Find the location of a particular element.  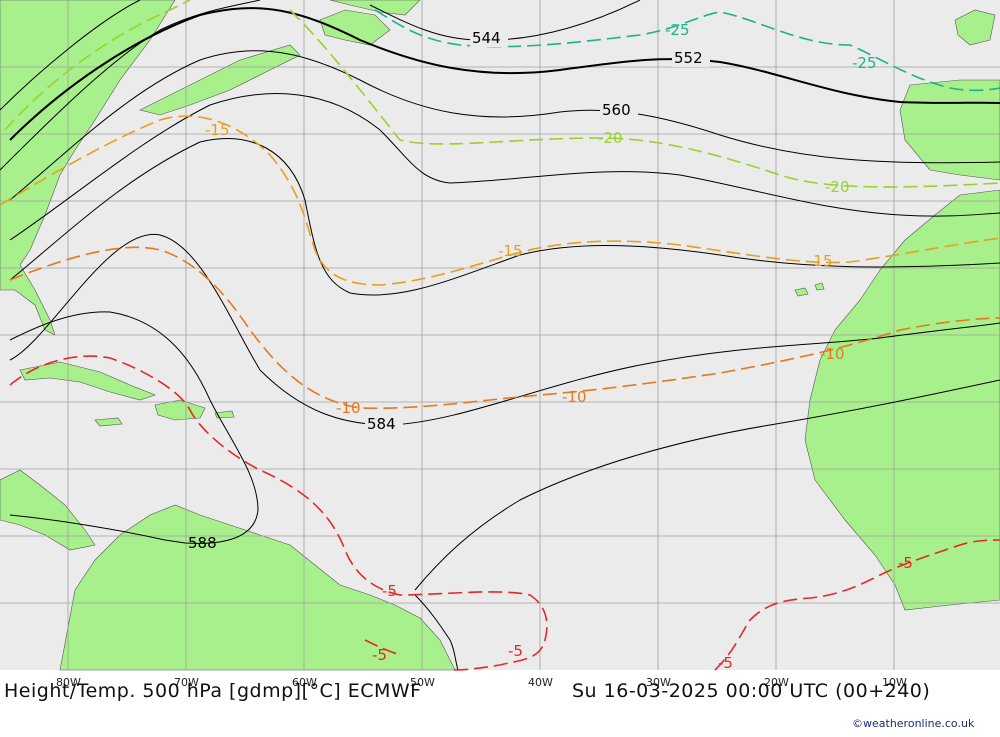

isotherm-label-minus5-a: -5 is located at coordinates (389, 591).